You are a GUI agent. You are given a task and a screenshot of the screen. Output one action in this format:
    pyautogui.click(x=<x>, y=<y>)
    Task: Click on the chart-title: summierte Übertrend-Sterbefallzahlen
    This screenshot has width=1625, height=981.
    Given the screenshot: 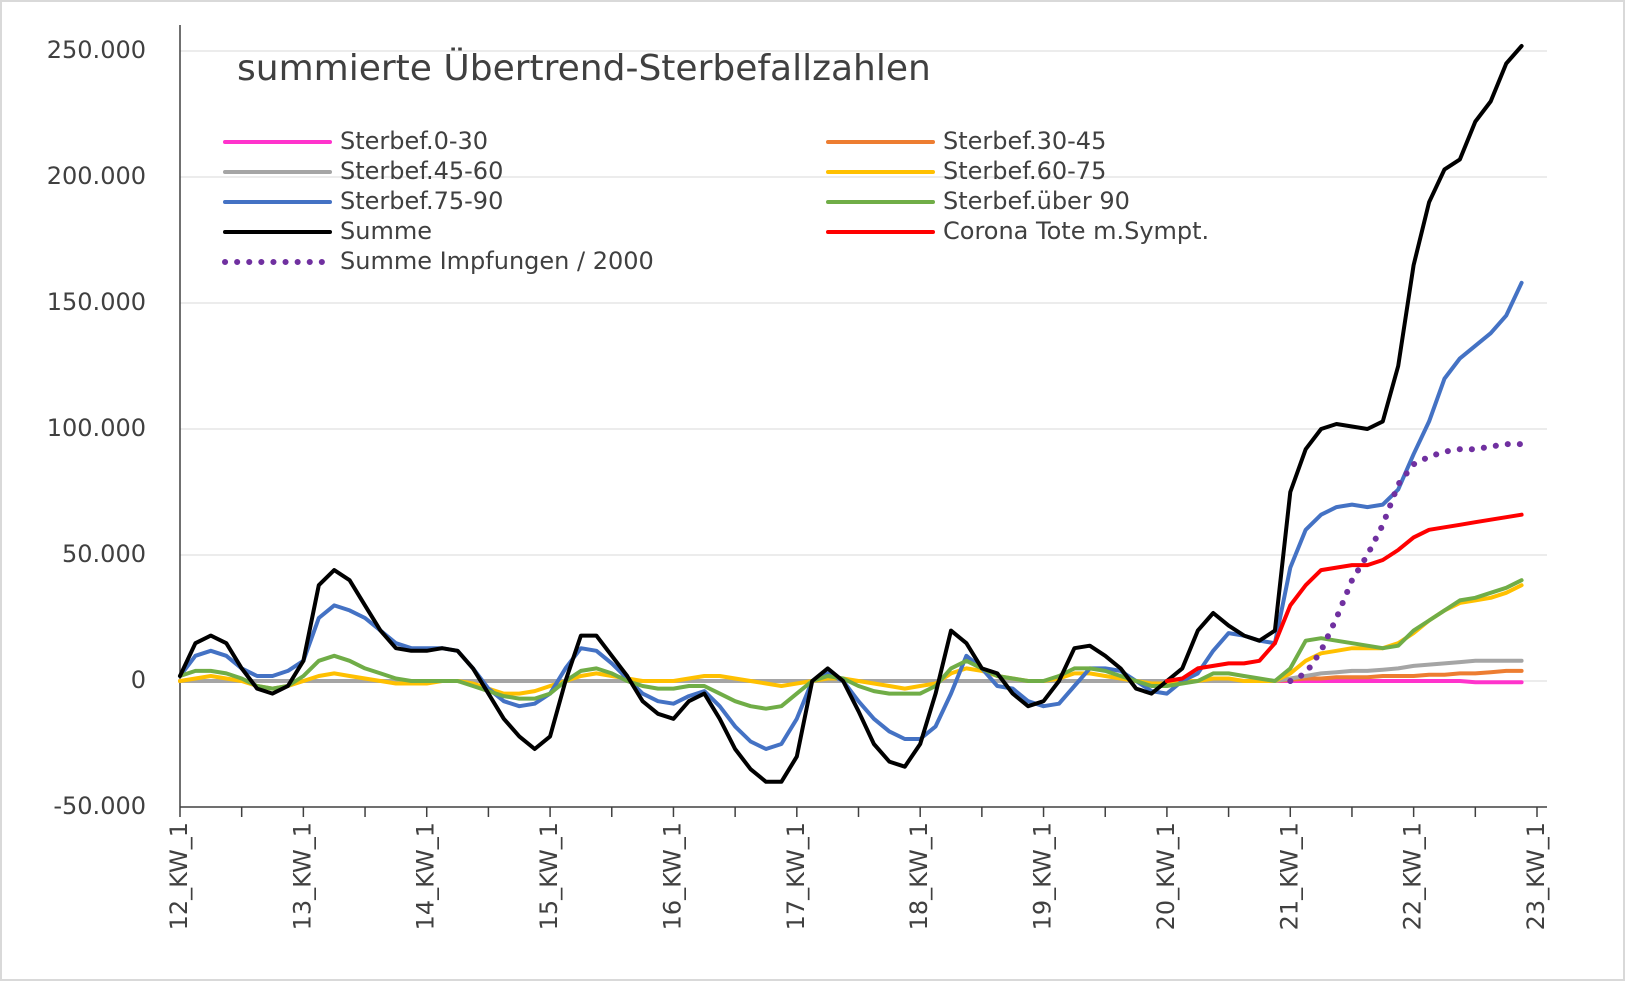 What is the action you would take?
    pyautogui.click(x=584, y=68)
    